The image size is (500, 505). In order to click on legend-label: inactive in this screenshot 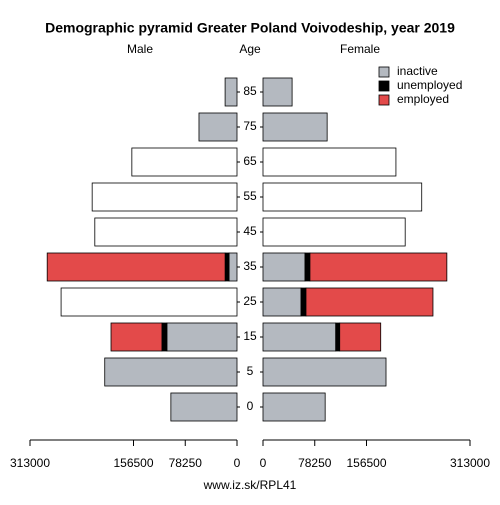, I will do `click(417, 71)`.